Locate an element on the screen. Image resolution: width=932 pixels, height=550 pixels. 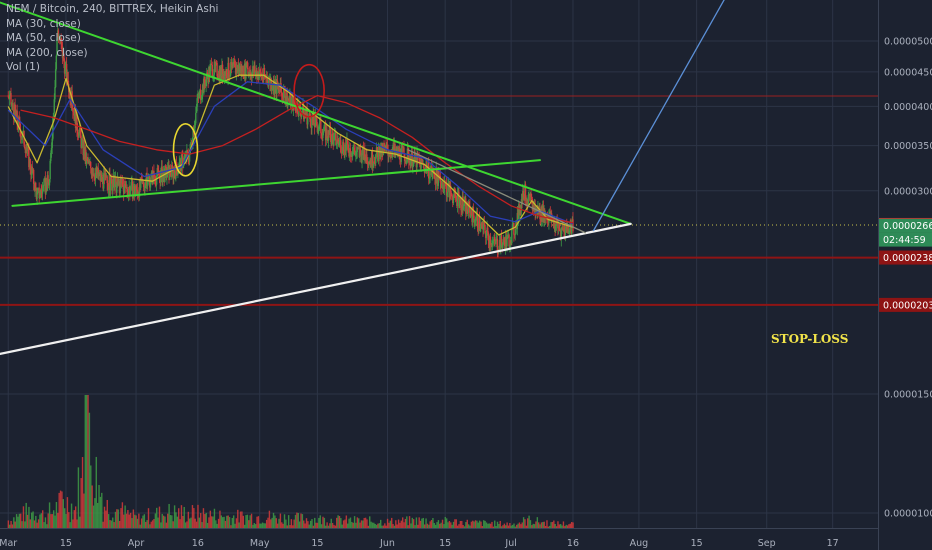
y-tick-label: 0.00004500 is located at coordinates (908, 72).